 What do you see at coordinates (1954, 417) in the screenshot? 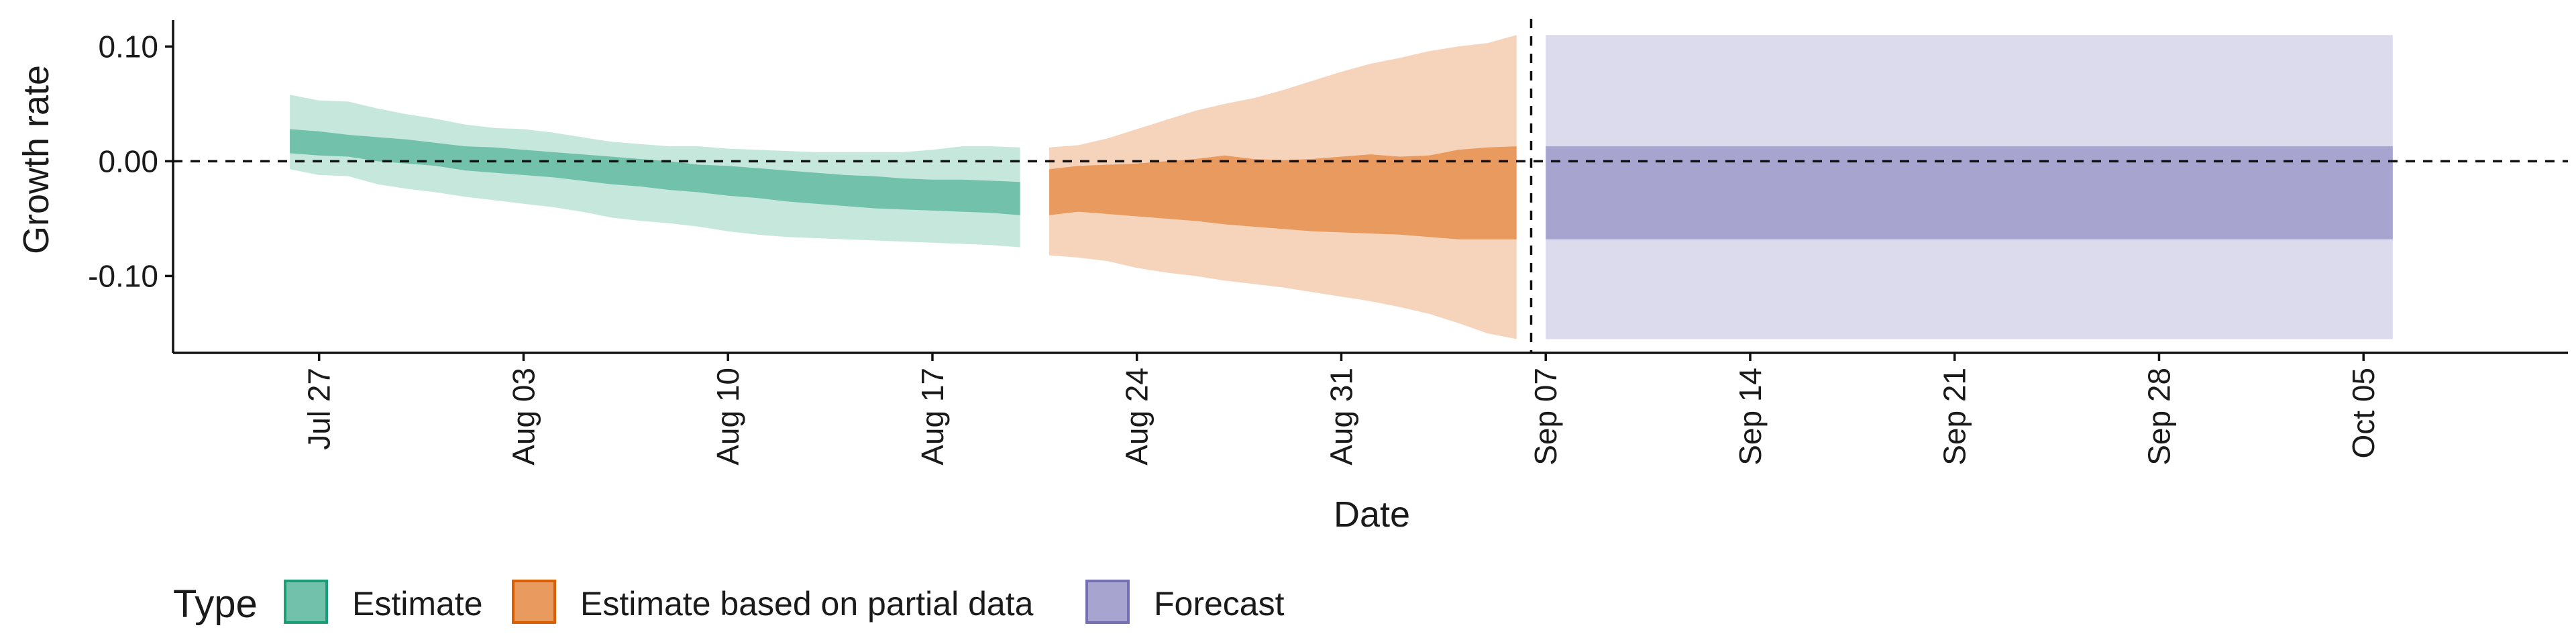
I see `x-tick-label: Sep 21` at bounding box center [1954, 417].